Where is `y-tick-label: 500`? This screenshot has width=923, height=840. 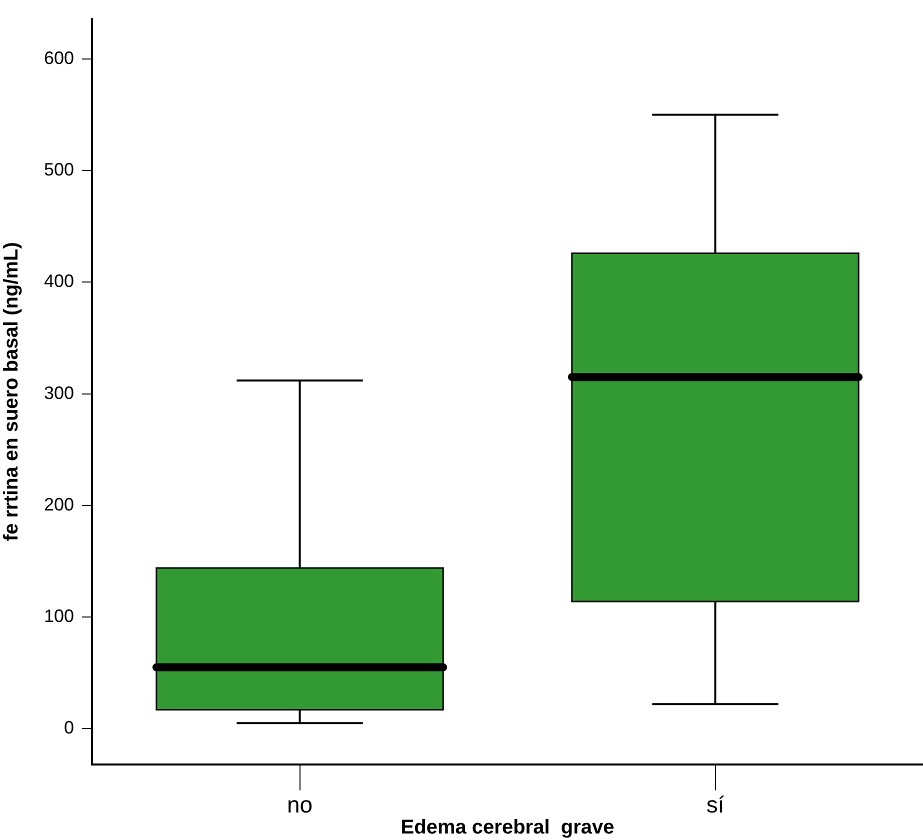 y-tick-label: 500 is located at coordinates (59, 170).